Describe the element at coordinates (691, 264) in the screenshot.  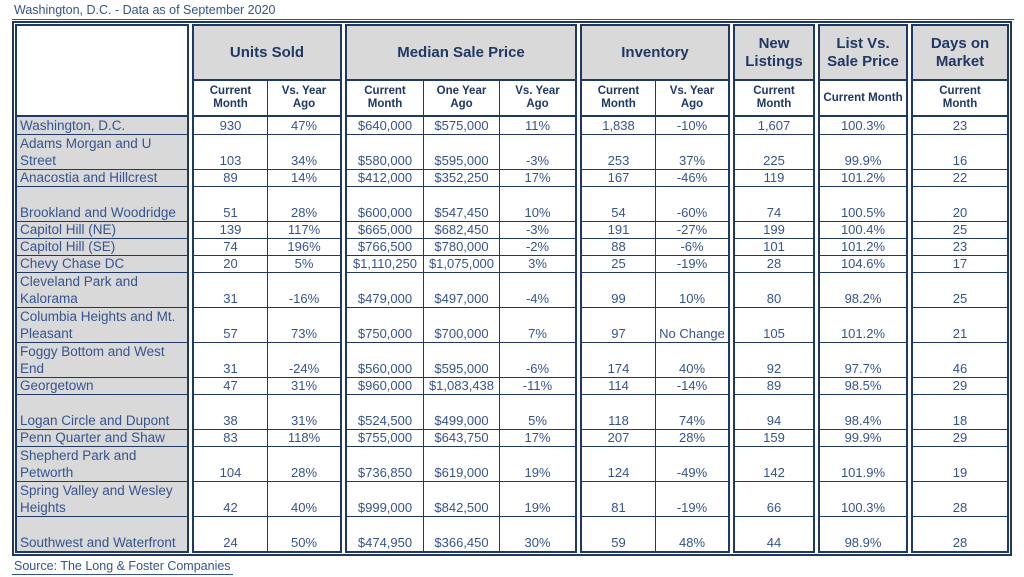
I see `data-cell: -19%` at that location.